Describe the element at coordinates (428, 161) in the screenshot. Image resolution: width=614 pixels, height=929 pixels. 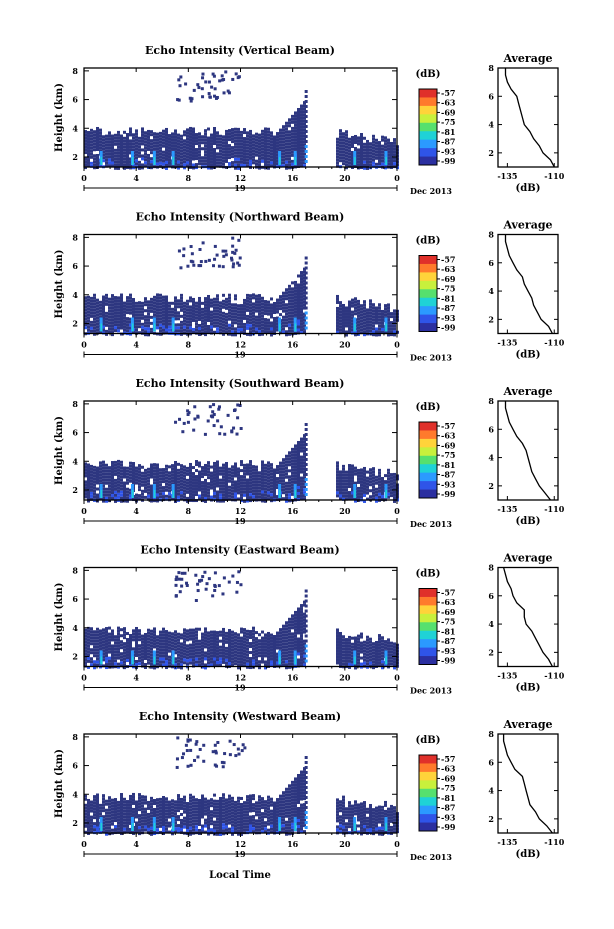
I see `colorbar-swatch` at that location.